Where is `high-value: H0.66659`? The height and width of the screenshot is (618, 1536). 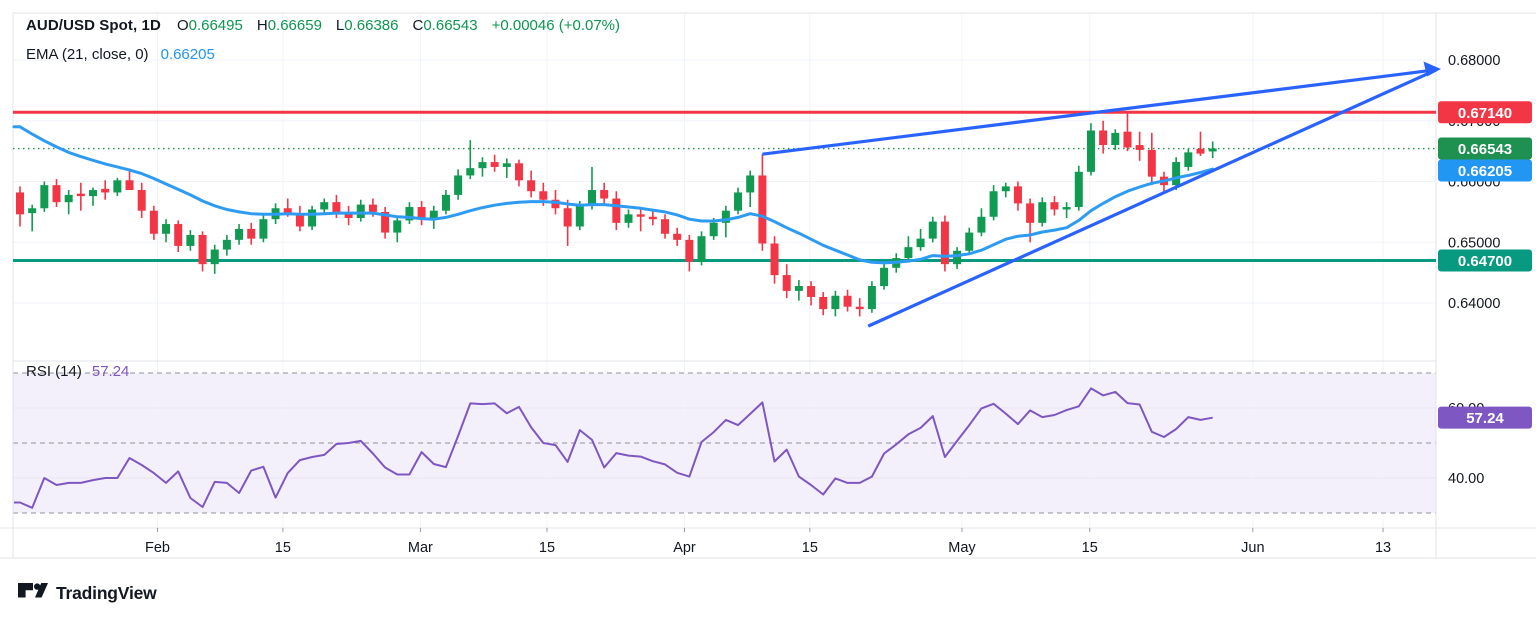
high-value: H0.66659 is located at coordinates (289, 25).